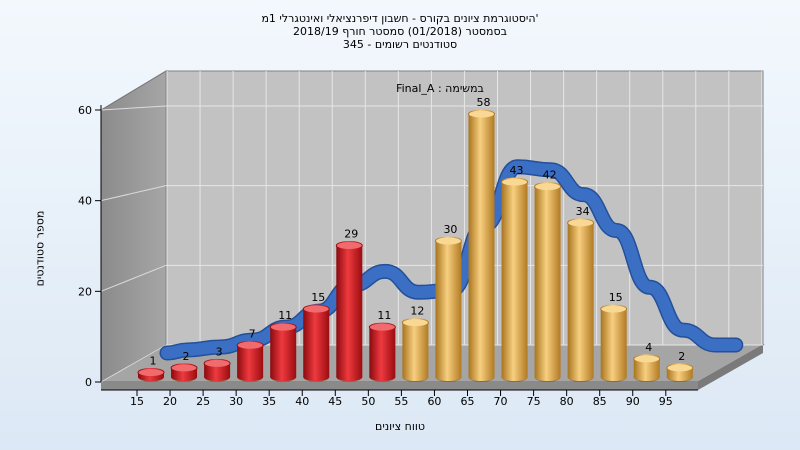 Image resolution: width=800 pixels, height=450 pixels. What do you see at coordinates (170, 401) in the screenshot?
I see `x-tick-label: 20` at bounding box center [170, 401].